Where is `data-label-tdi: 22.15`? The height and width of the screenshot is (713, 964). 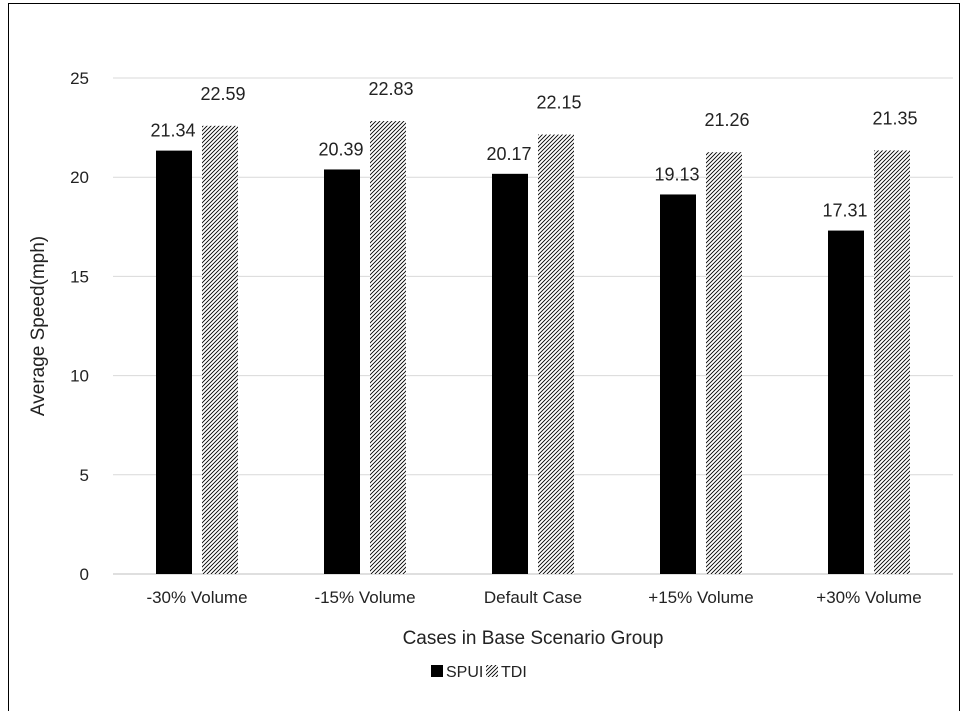 data-label-tdi: 22.15 is located at coordinates (558, 103).